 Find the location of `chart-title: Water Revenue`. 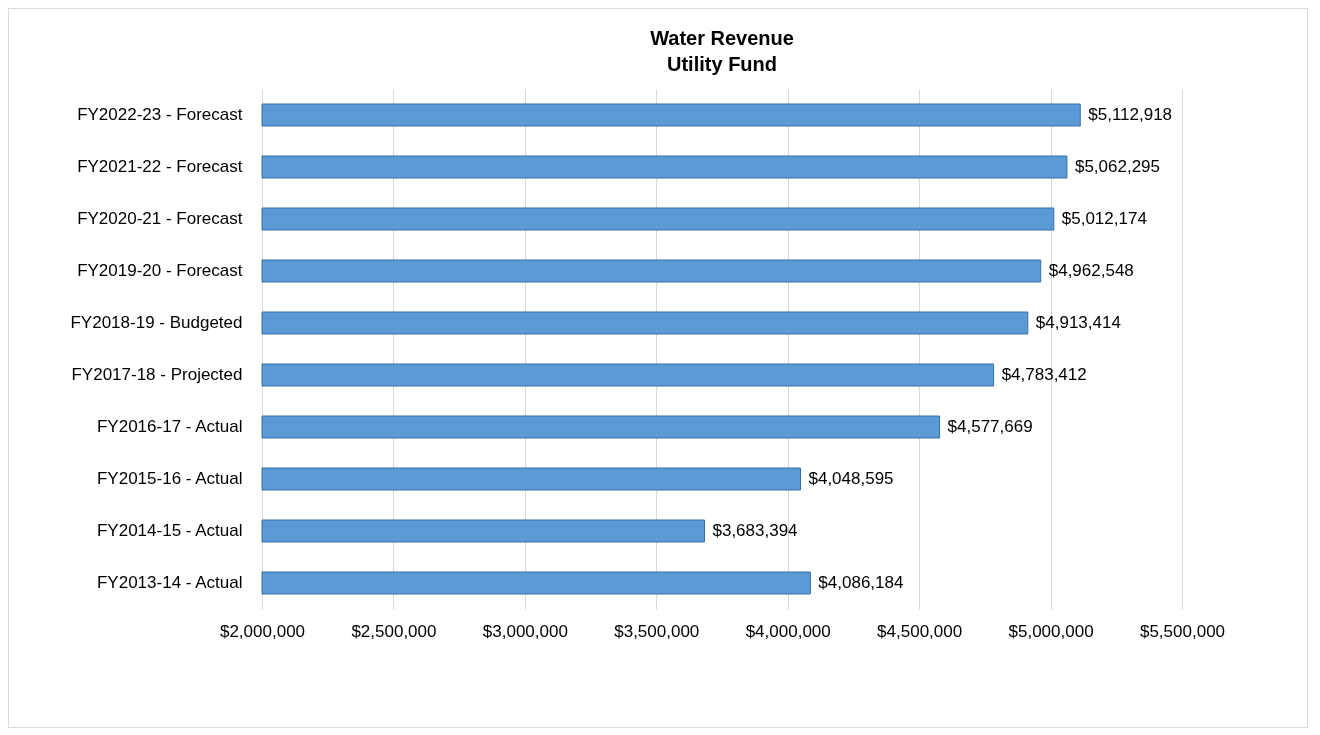

chart-title: Water Revenue is located at coordinates (722, 38).